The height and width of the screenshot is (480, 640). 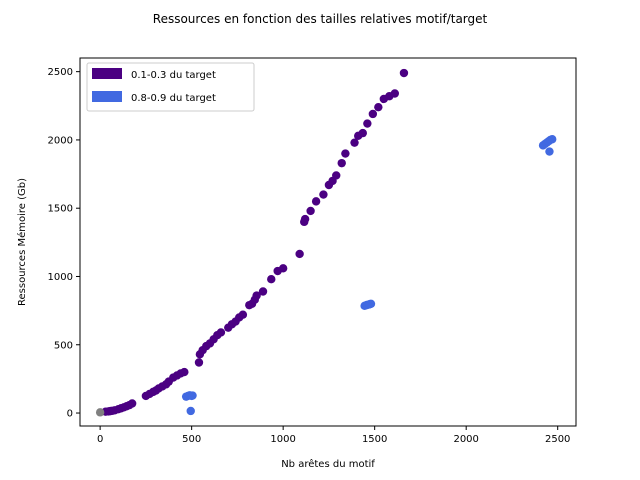 I want to click on x-axis-label: Nb arêtes du motif, so click(x=328, y=464).